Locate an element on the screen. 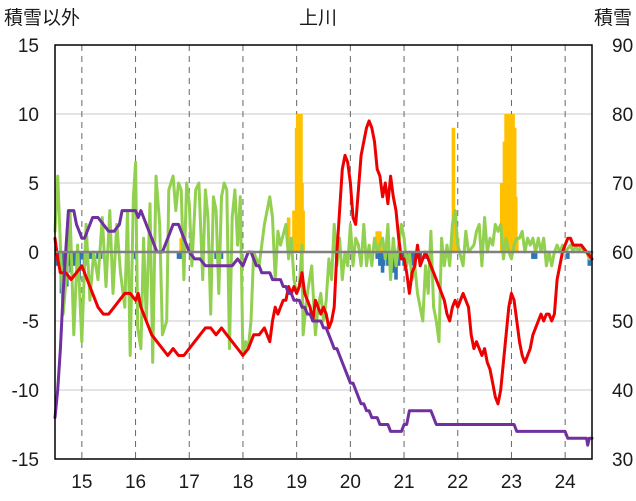 This screenshot has width=636, height=501. x-tick-label: 20 is located at coordinates (350, 482).